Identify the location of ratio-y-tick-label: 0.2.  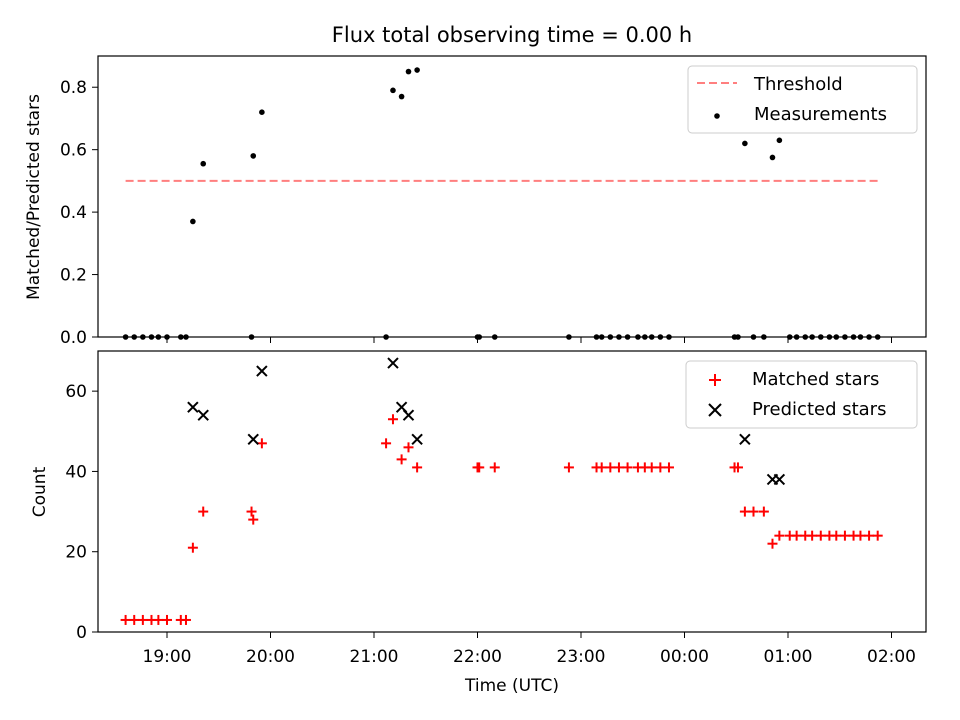
(73, 276).